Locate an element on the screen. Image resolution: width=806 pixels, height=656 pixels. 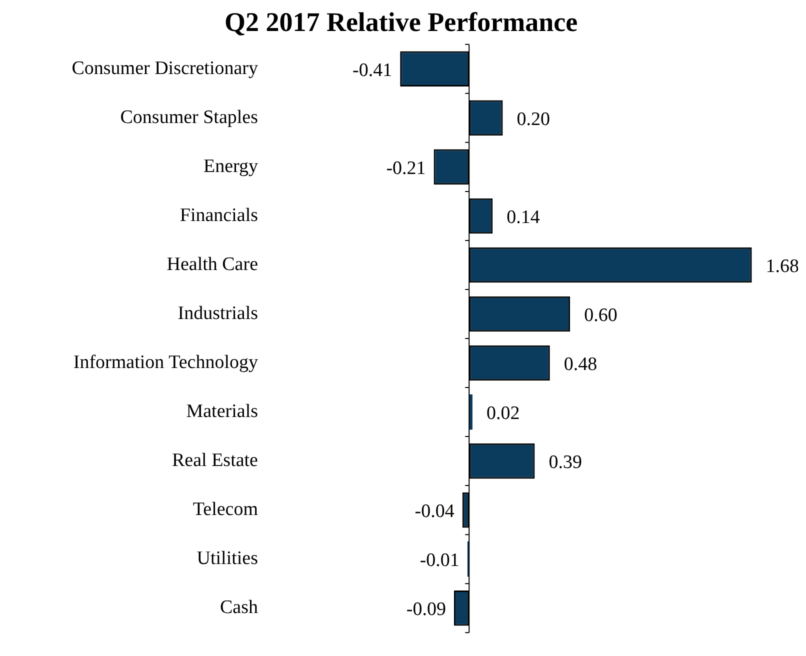
y-tick-label: Financials is located at coordinates (219, 215).